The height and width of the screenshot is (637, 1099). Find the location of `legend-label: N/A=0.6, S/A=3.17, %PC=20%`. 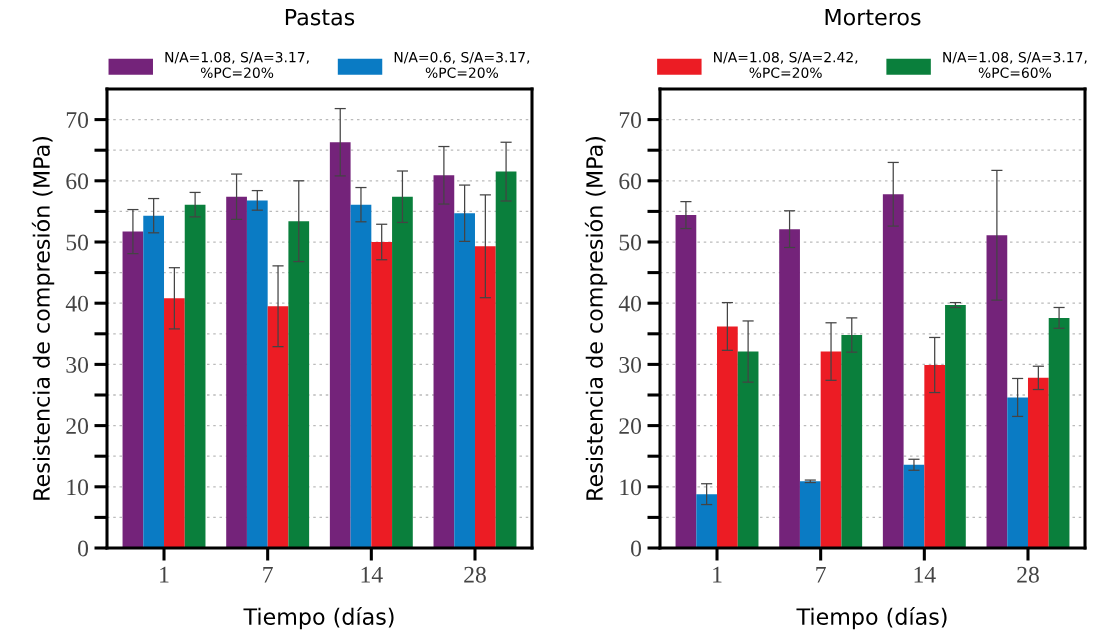

legend-label: N/A=0.6, S/A=3.17, %PC=20% is located at coordinates (462, 64).